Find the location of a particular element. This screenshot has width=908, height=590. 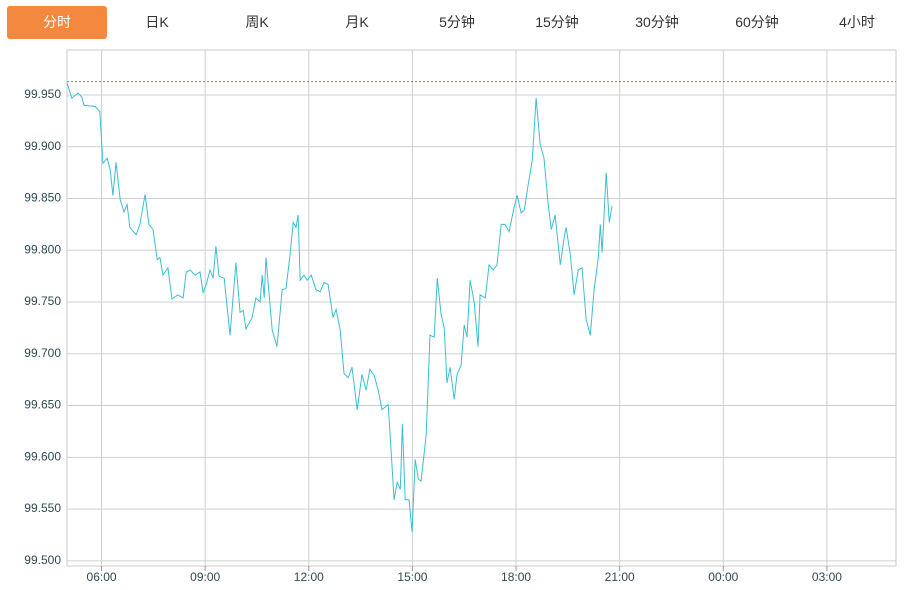

tab: 15分钟 is located at coordinates (557, 22).